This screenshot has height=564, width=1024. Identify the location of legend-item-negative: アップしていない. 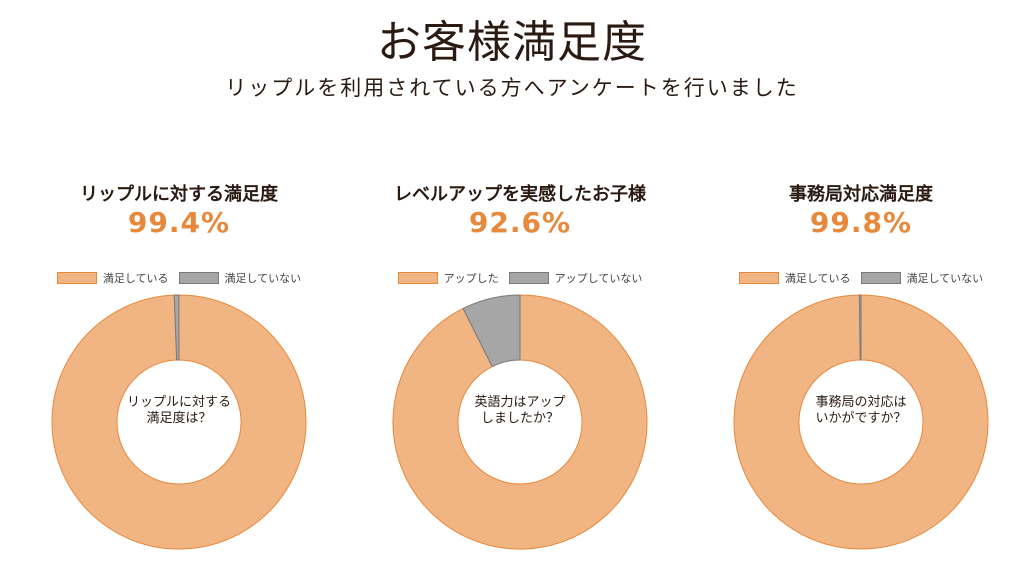
(575, 278).